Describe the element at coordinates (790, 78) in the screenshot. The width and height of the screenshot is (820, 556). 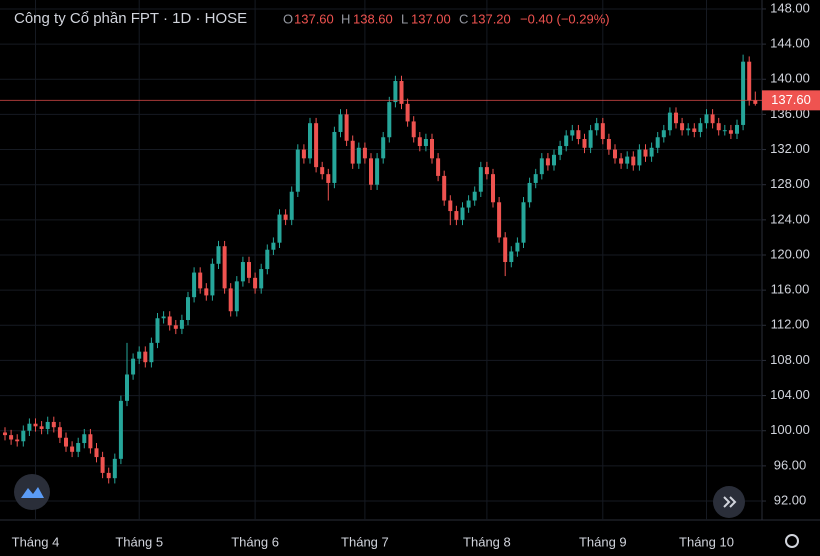
I see `y-tick-label: 140.00` at that location.